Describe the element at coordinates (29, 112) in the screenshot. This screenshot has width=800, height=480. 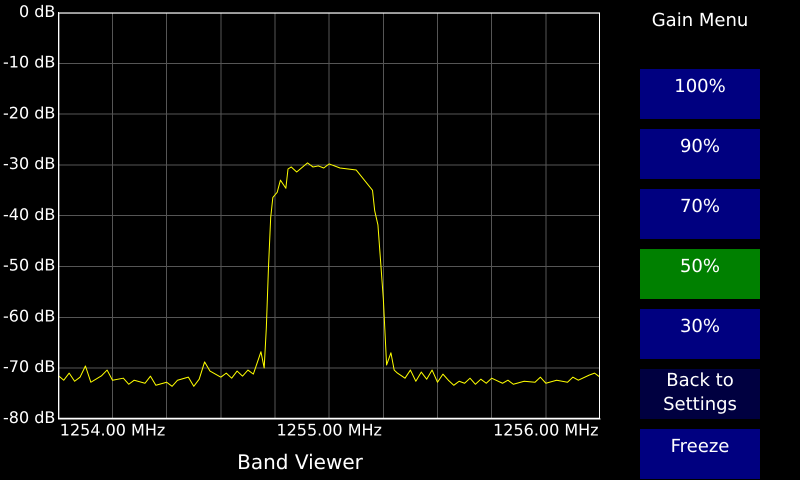
I see `y-tick-label: -20 dB` at that location.